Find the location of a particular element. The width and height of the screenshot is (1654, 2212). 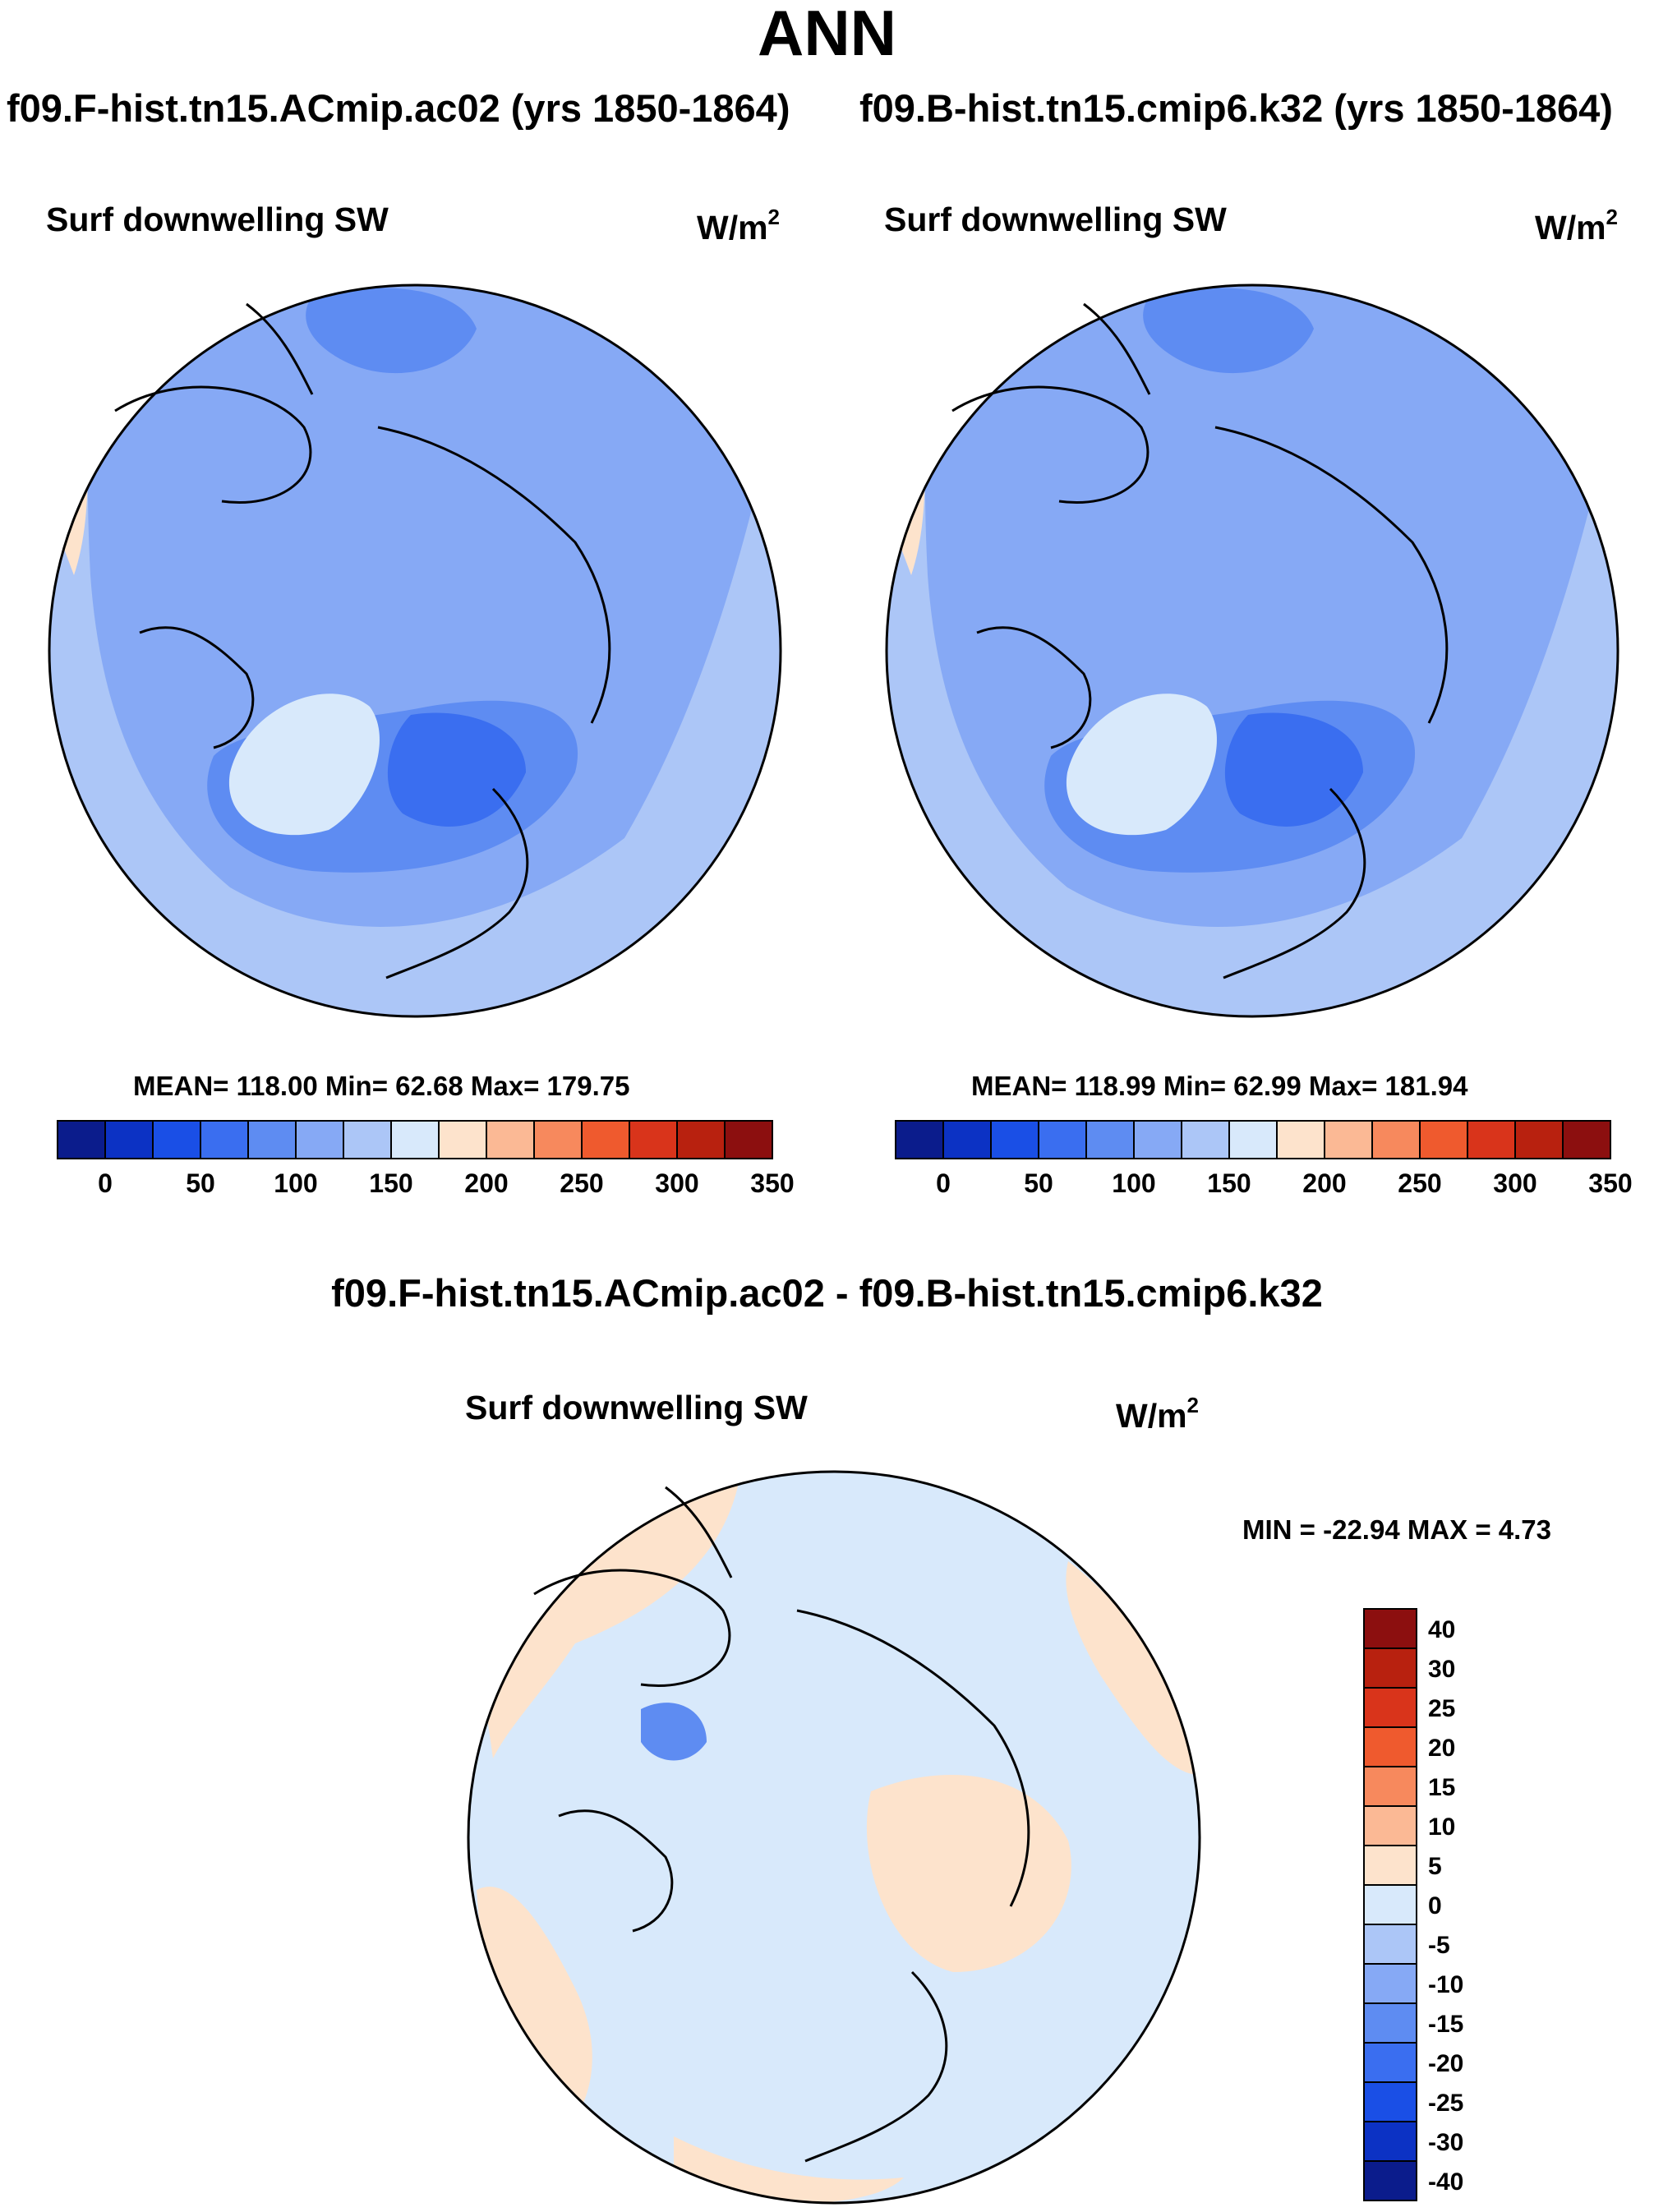

right-colorbar is located at coordinates (1253, 1139).